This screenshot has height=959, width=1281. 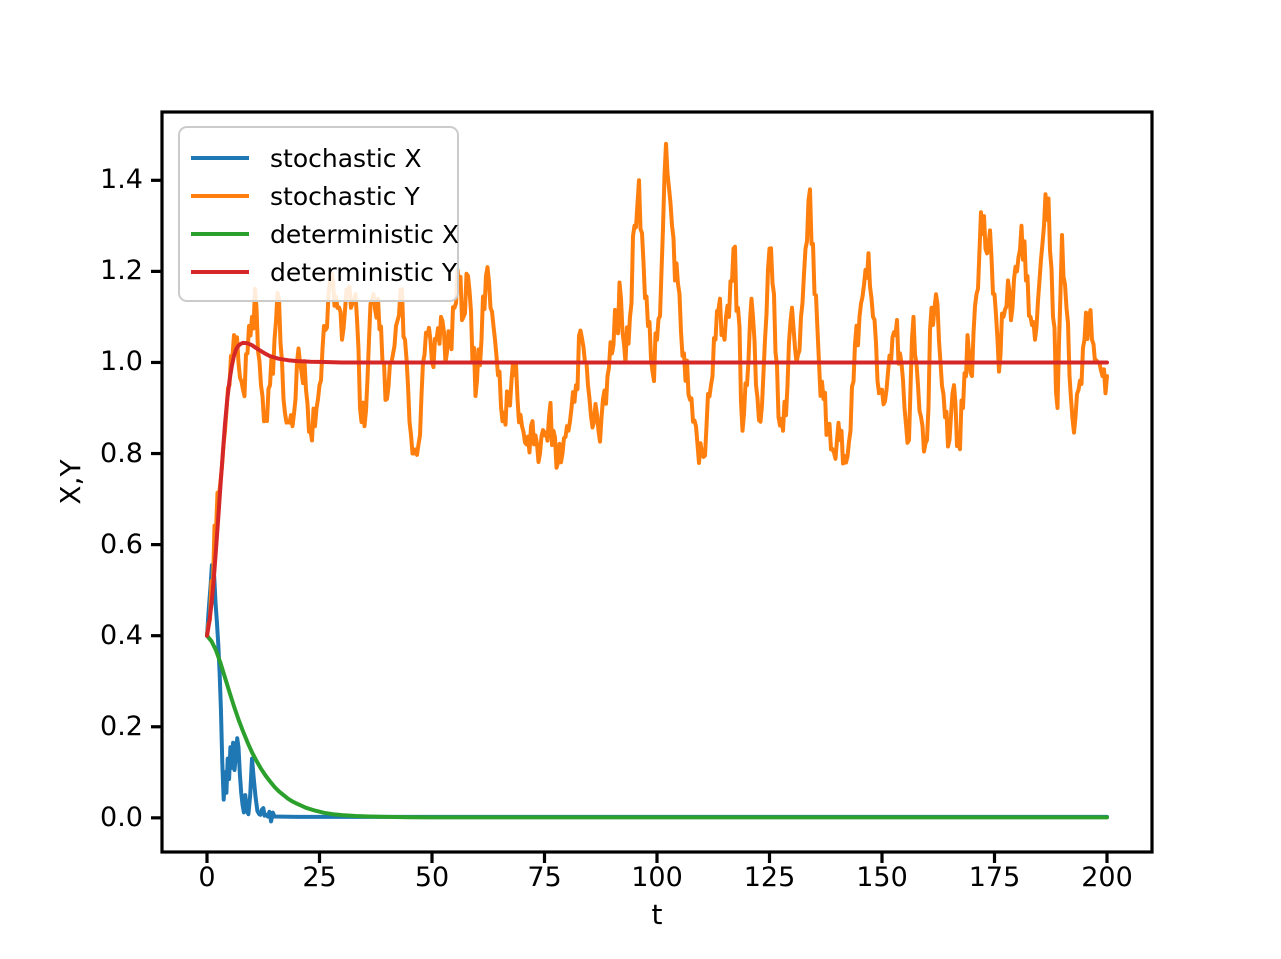 What do you see at coordinates (220, 234) in the screenshot?
I see `legend-line-sample-deterministic-x` at bounding box center [220, 234].